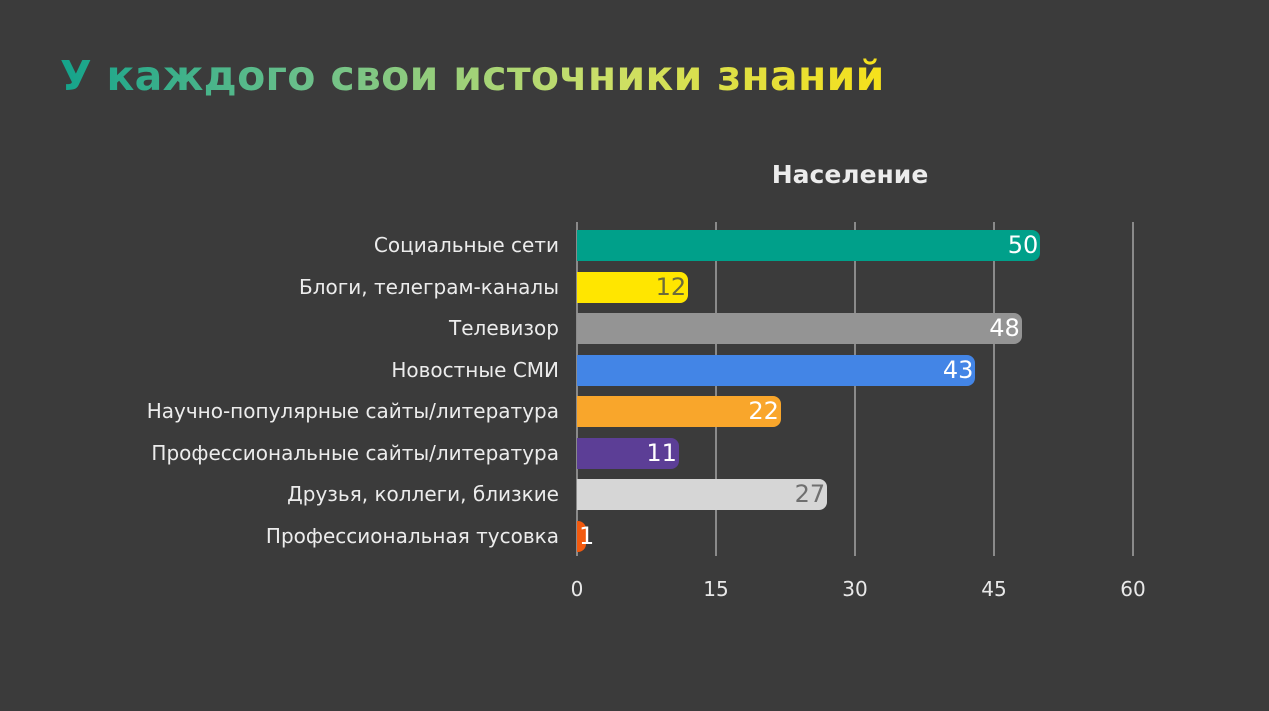  Describe the element at coordinates (633, 287) in the screenshot. I see `bar: 12` at that location.